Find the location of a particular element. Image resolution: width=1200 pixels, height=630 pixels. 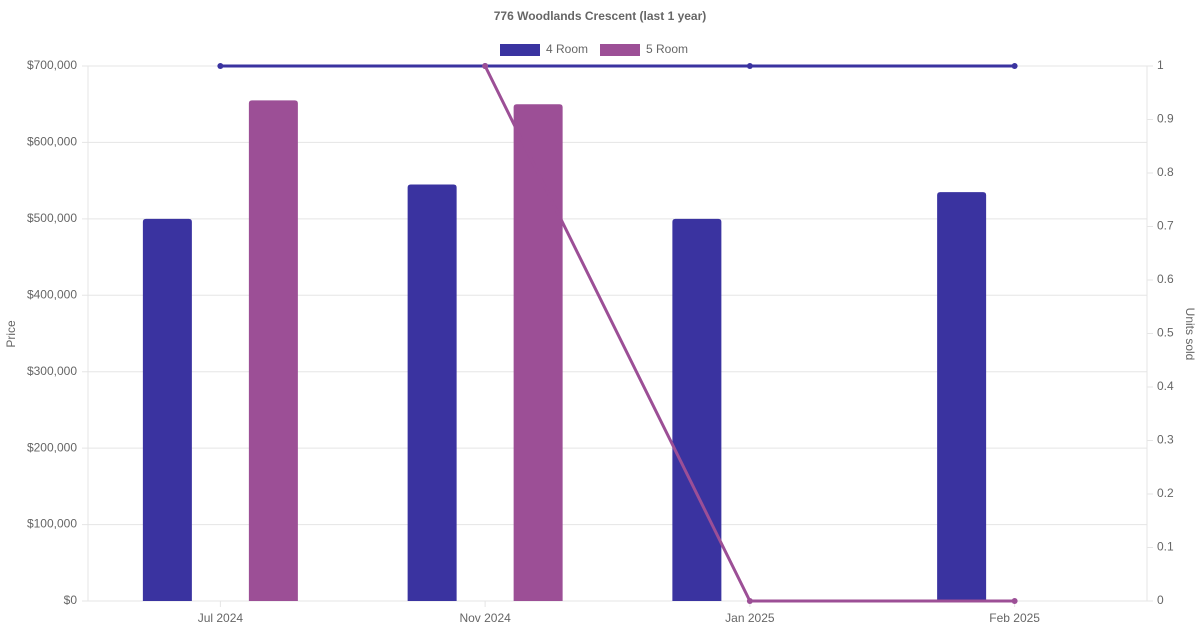

y-tick-label: $700,000 is located at coordinates (52, 65).